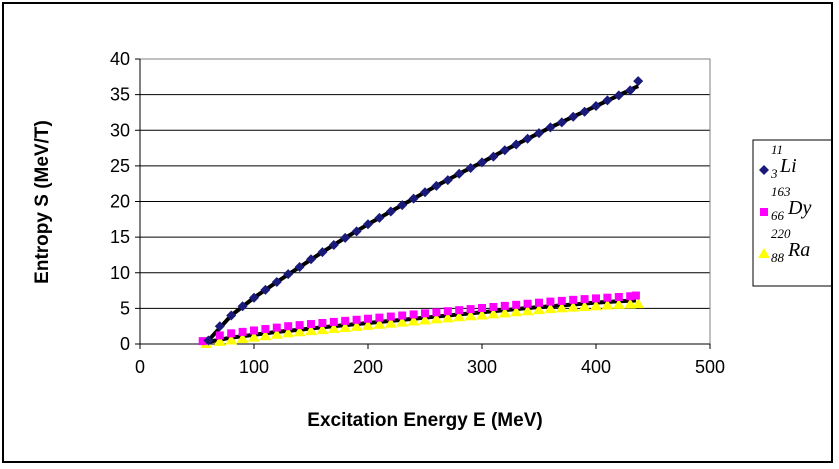 Image resolution: width=839 pixels, height=469 pixels. What do you see at coordinates (120, 202) in the screenshot?
I see `y-tick-label-4: 20` at bounding box center [120, 202].